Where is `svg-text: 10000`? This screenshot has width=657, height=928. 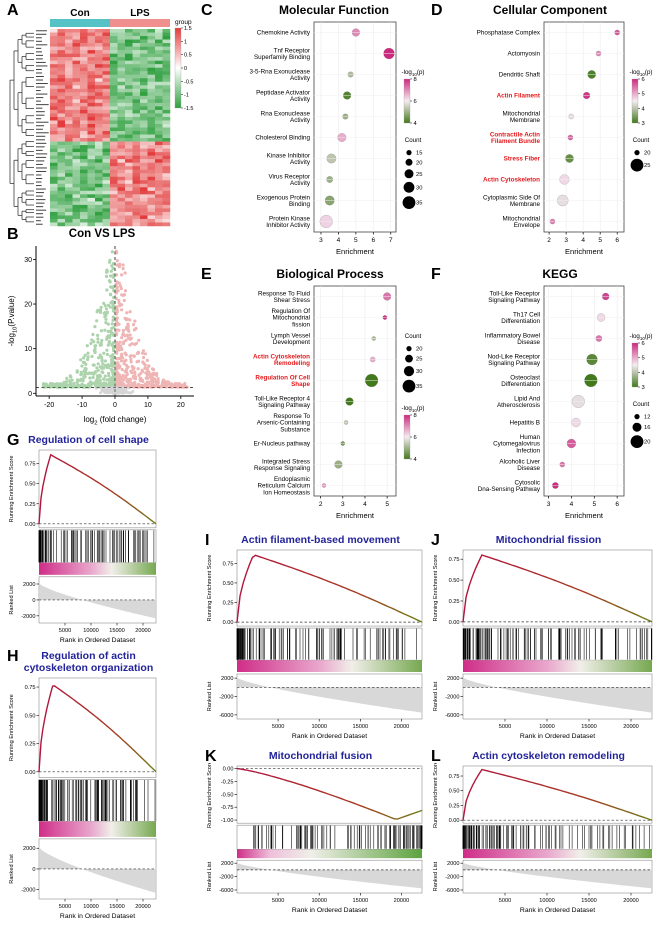 svg-text: 10000 is located at coordinates (547, 901).